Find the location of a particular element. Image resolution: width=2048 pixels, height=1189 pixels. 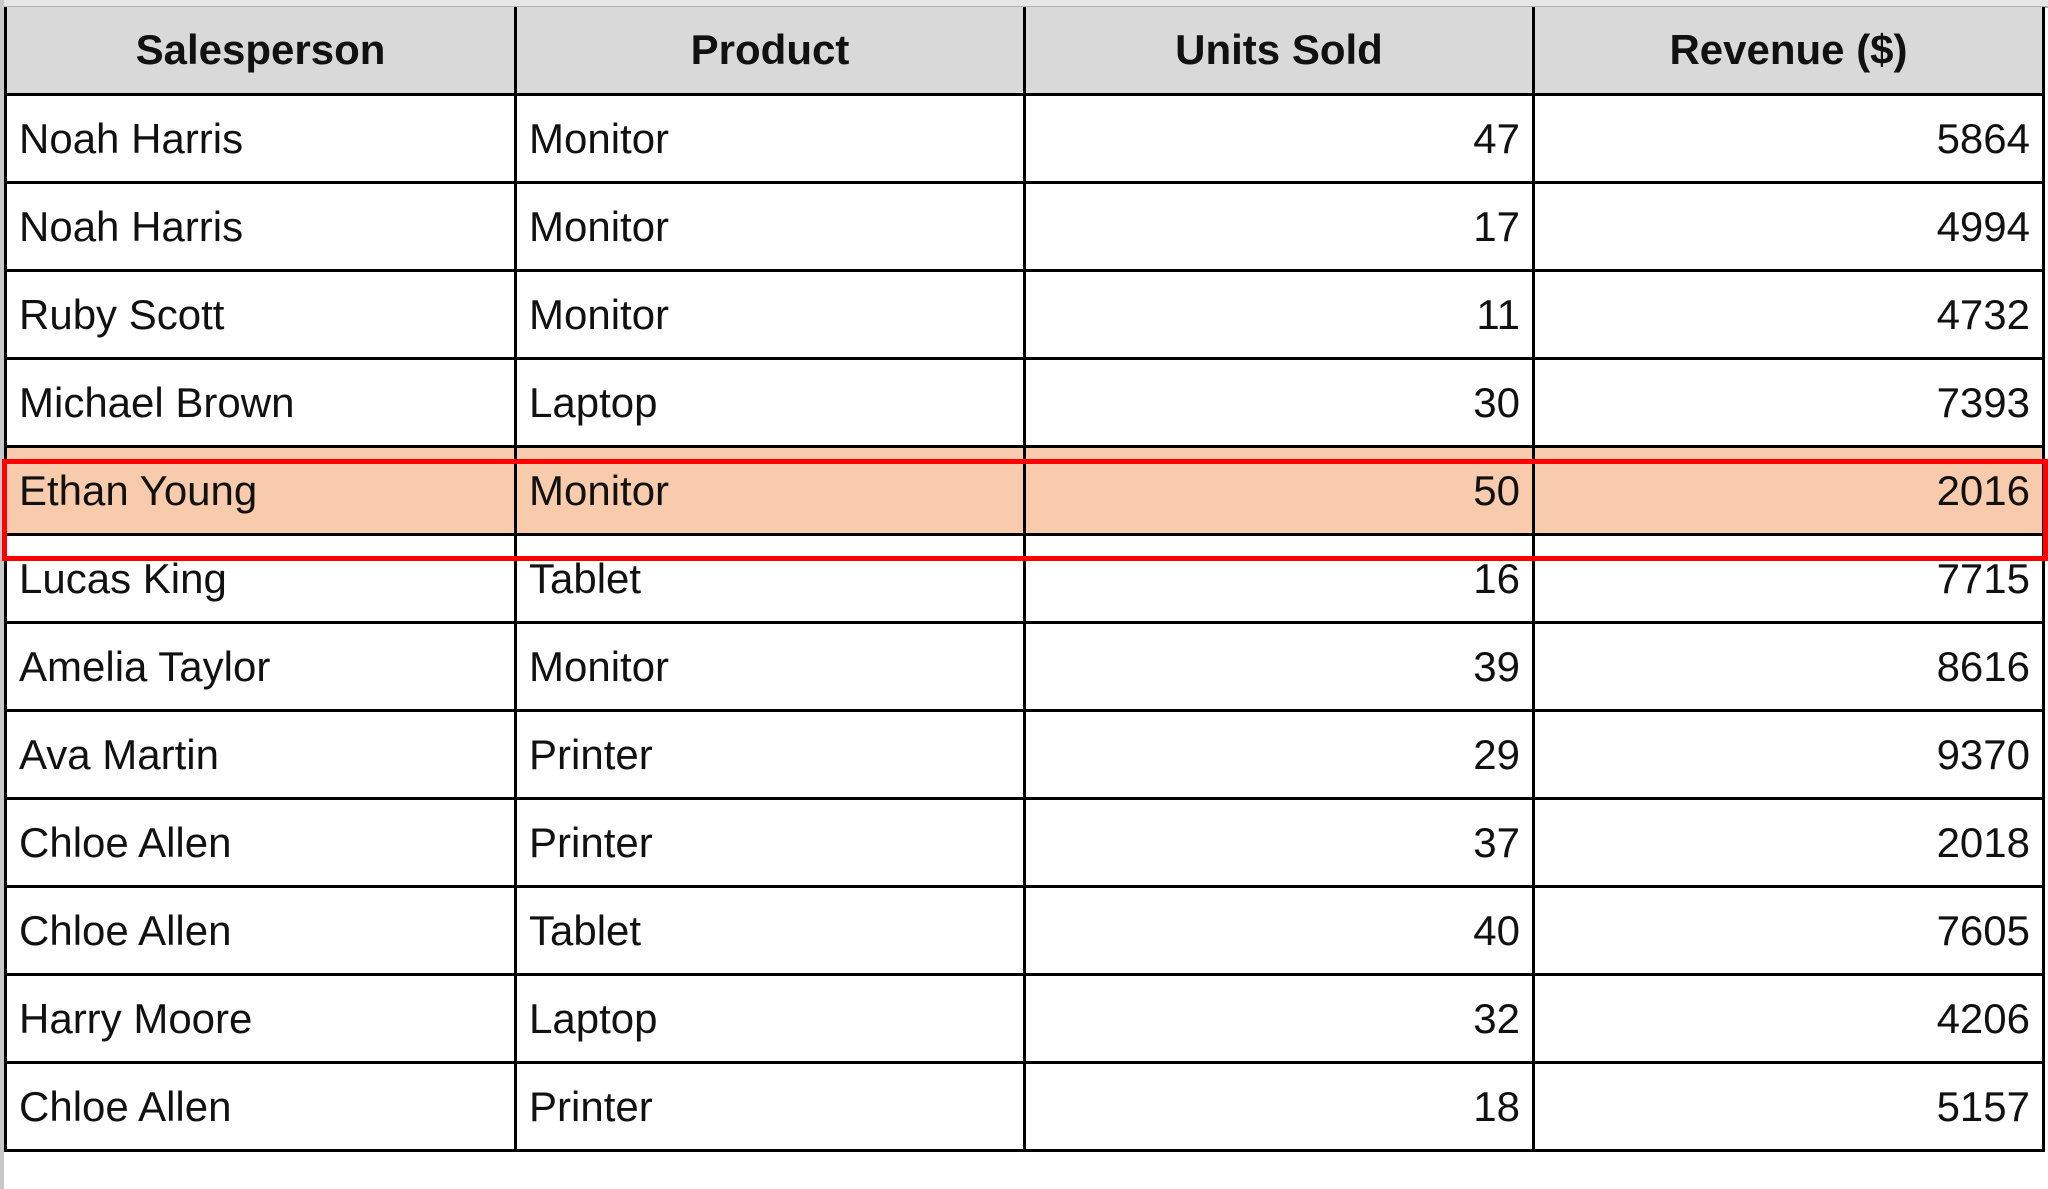

cell-salesperson: Ava Martin is located at coordinates (260, 754).